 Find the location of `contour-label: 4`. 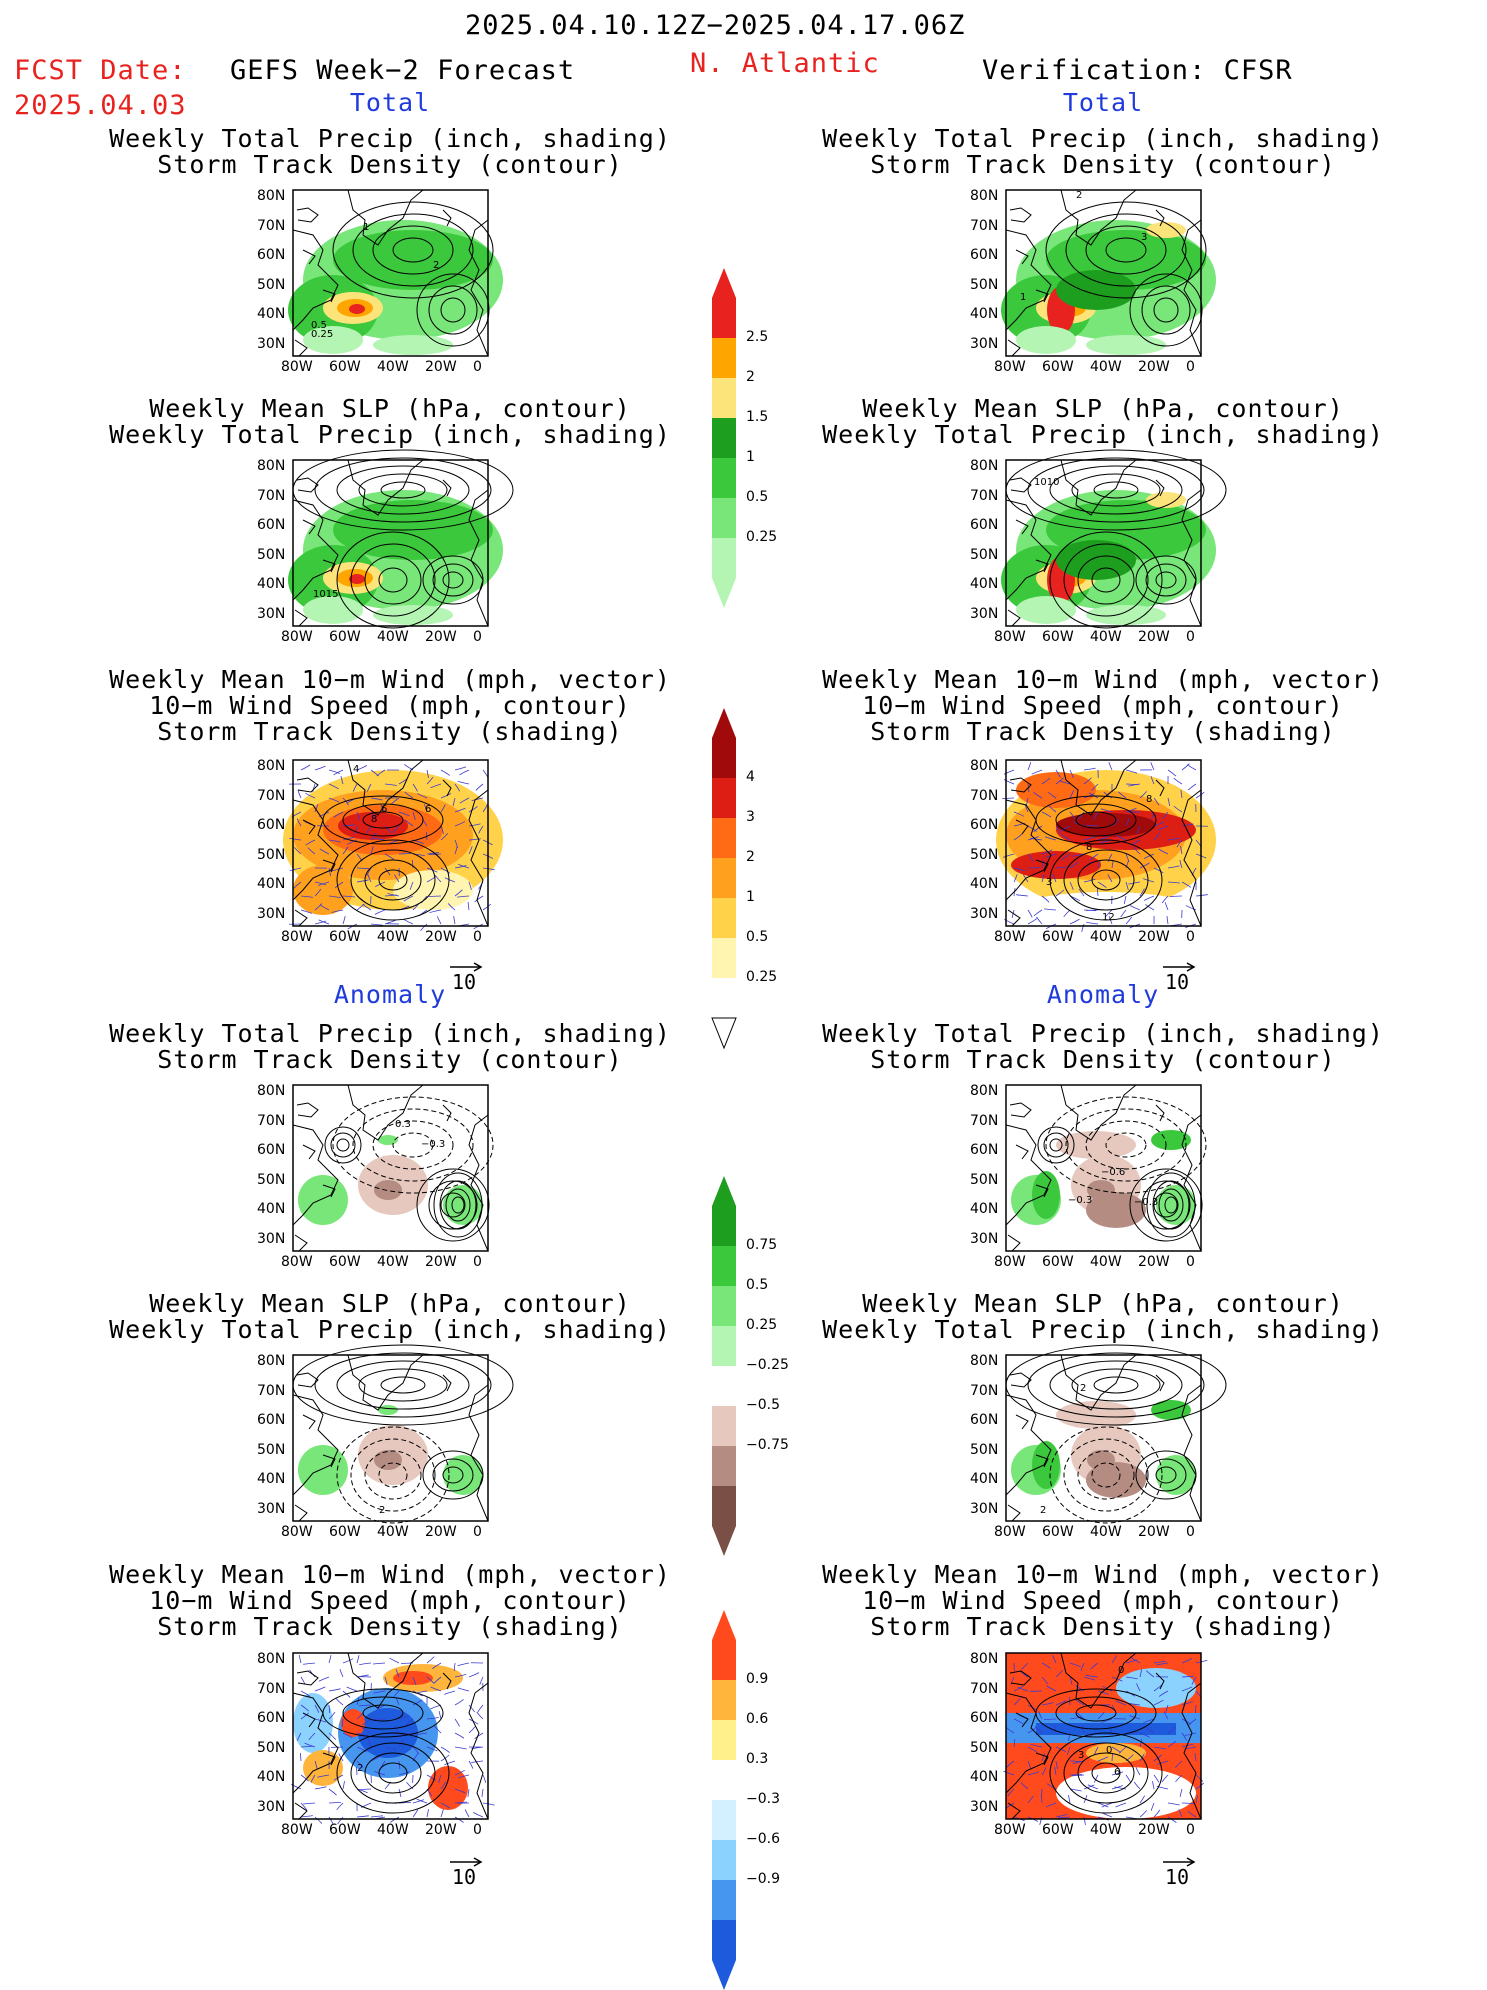

contour-label: 4 is located at coordinates (356, 769).